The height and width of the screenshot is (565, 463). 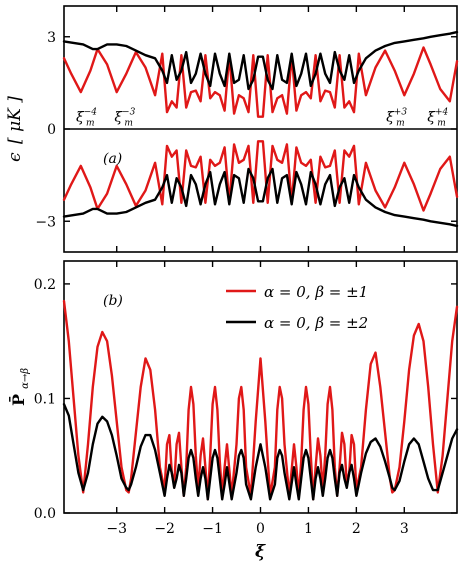 What do you see at coordinates (316, 323) in the screenshot?
I see `legend-label-black: α = 0, β = ±2` at bounding box center [316, 323].